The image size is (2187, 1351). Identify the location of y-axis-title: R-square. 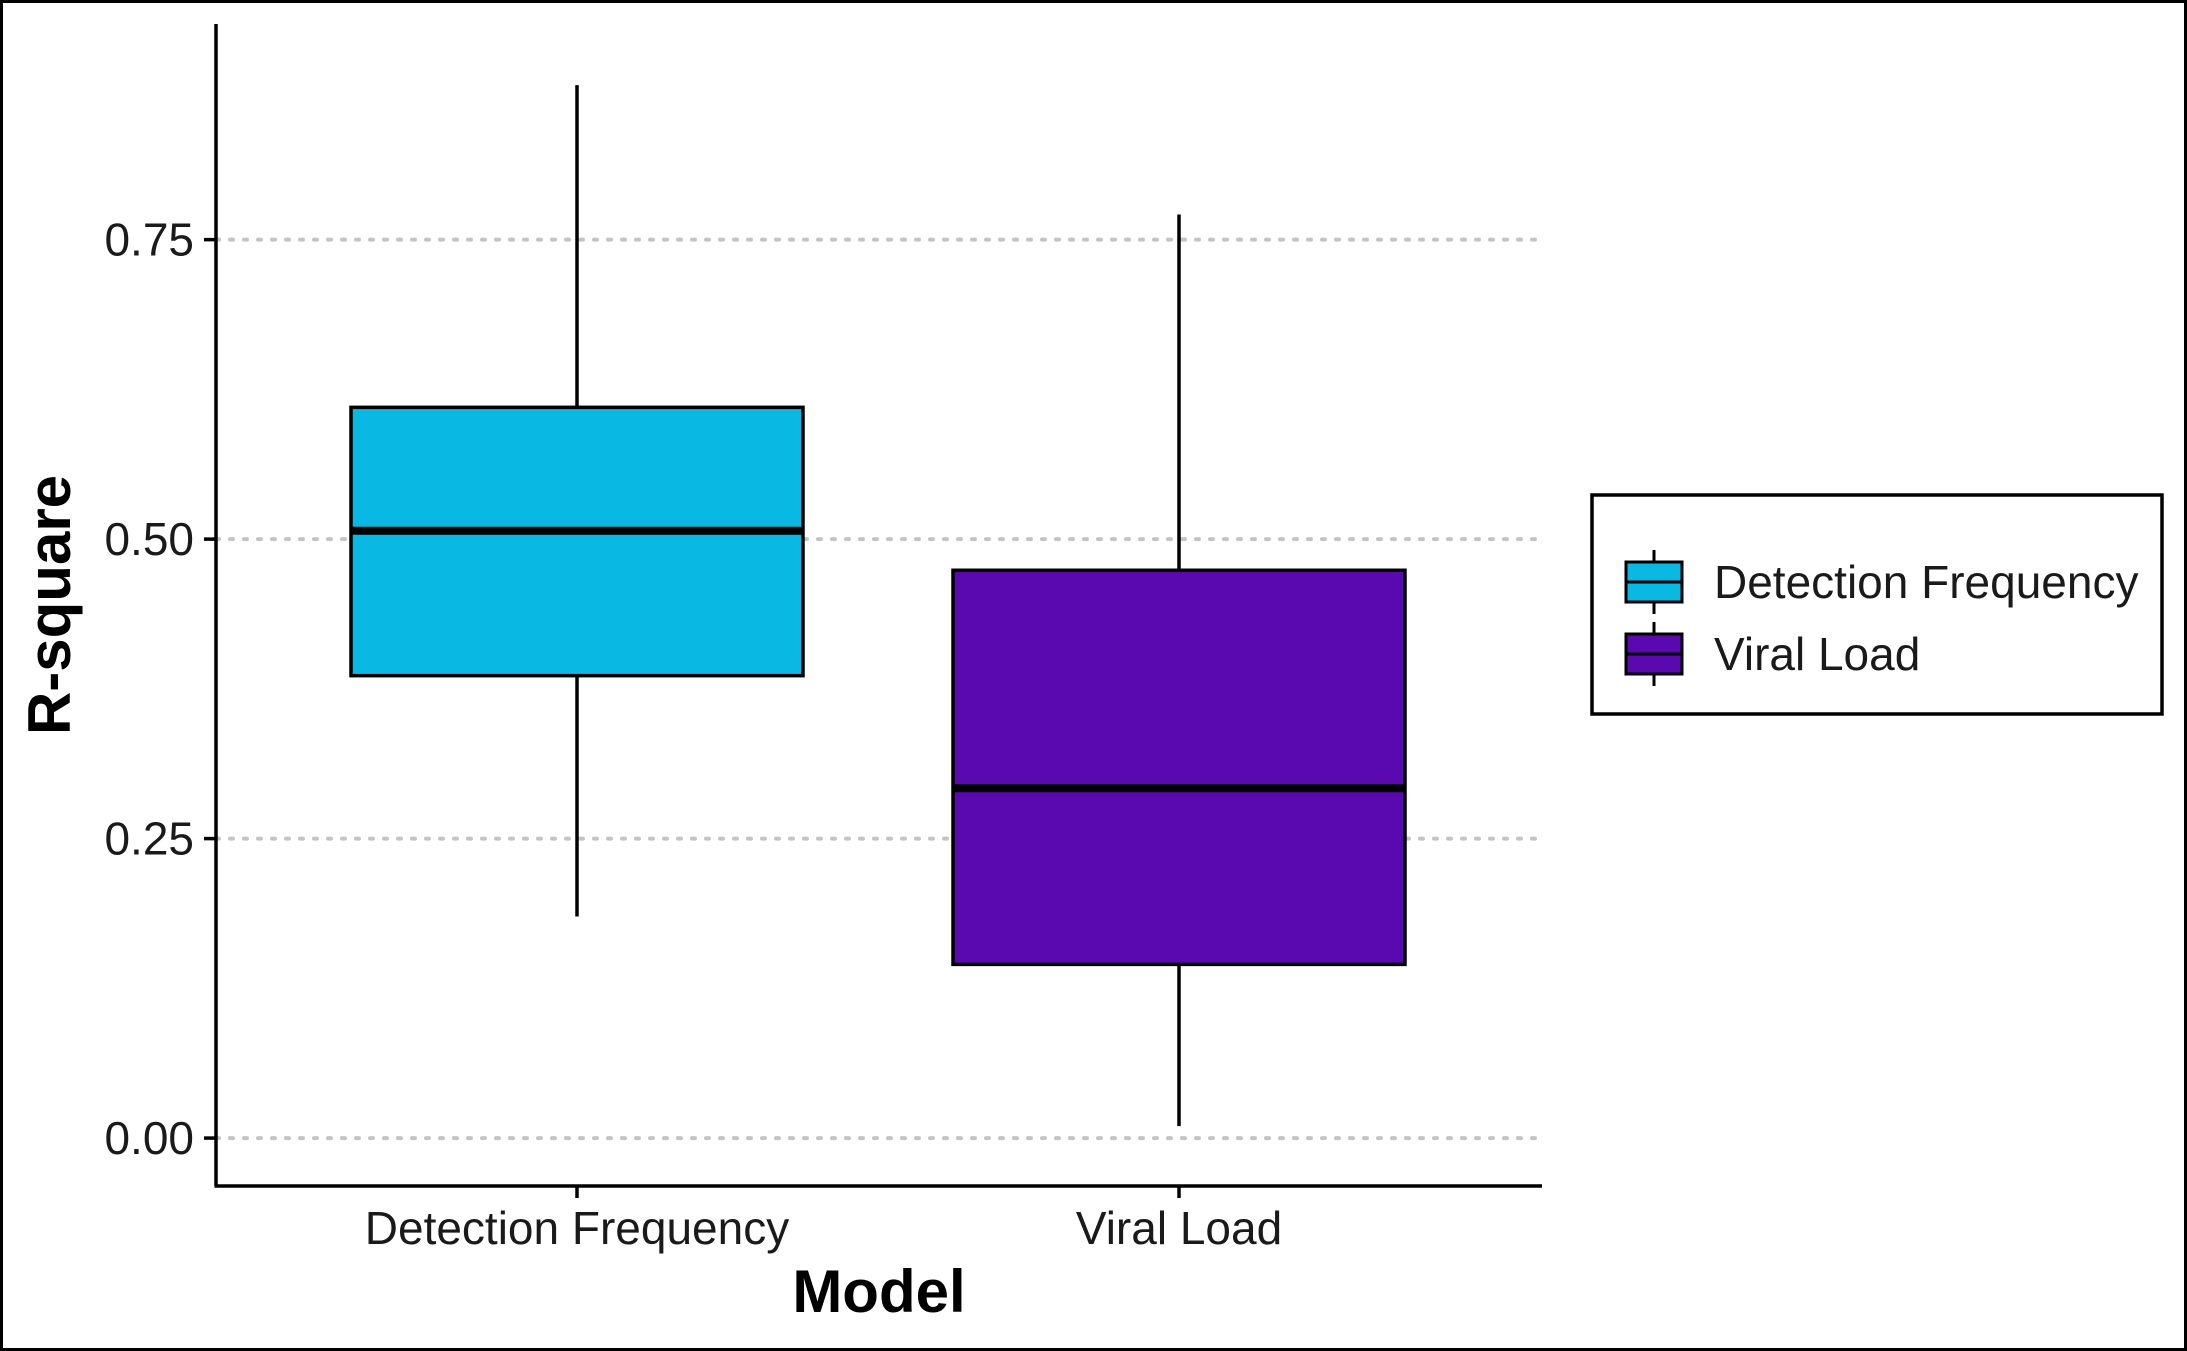
(49, 605).